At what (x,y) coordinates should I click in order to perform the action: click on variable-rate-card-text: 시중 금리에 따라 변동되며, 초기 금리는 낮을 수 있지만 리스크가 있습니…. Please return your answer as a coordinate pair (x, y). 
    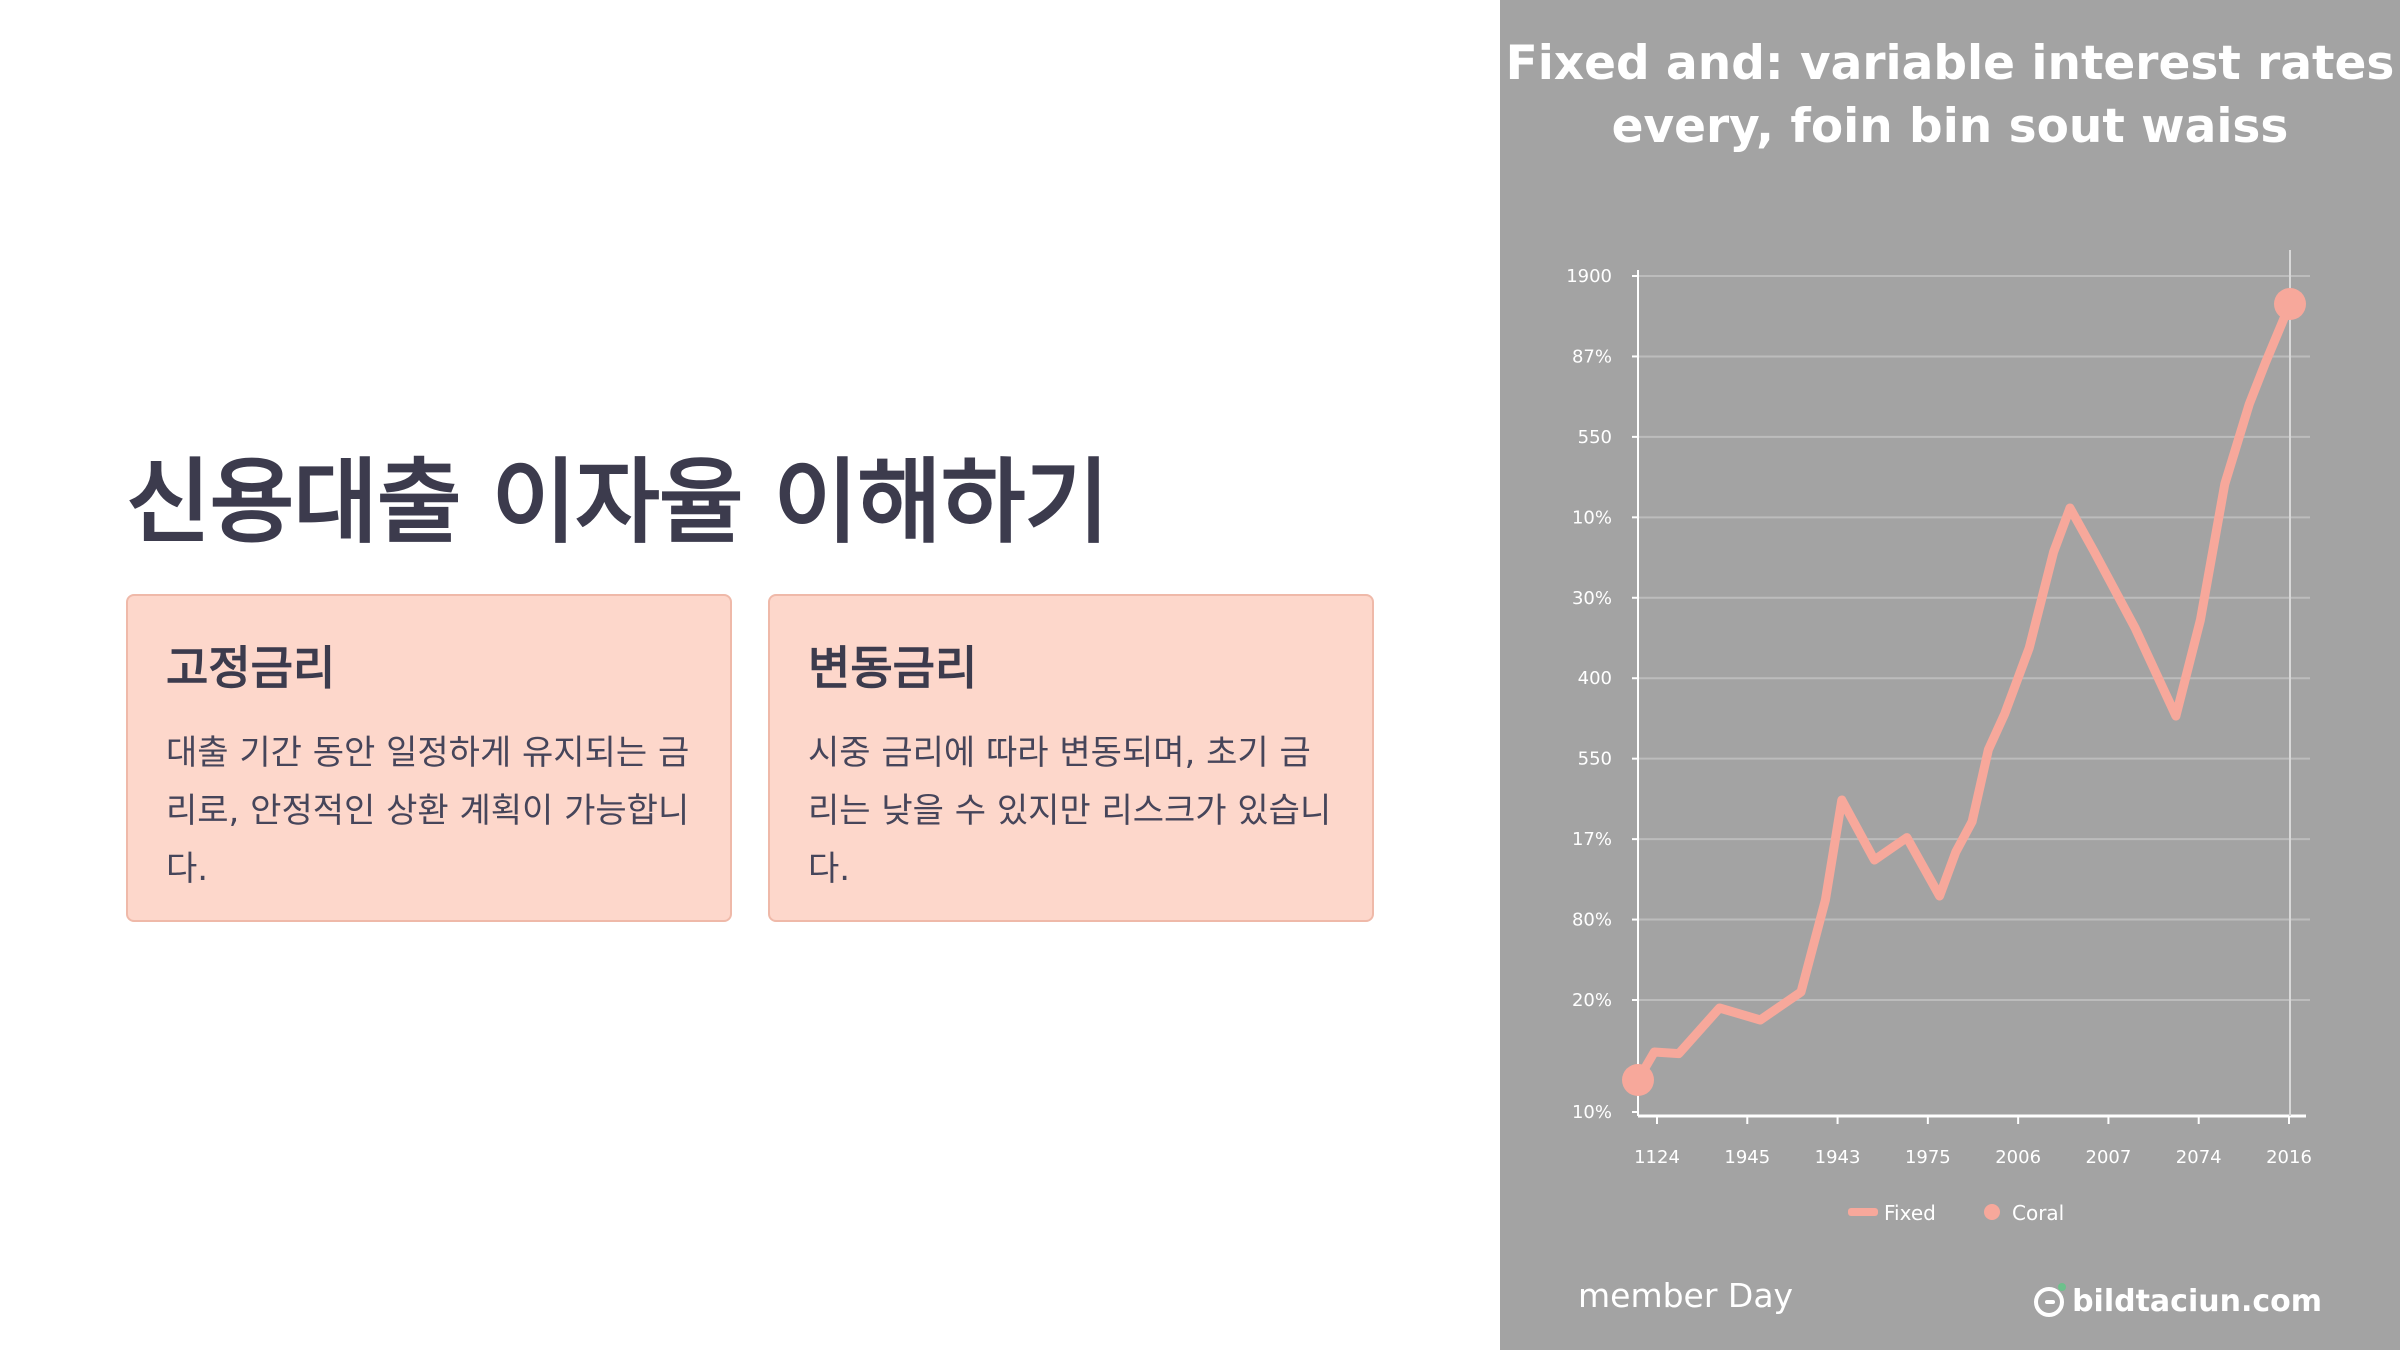
    Looking at the image, I should click on (1070, 811).